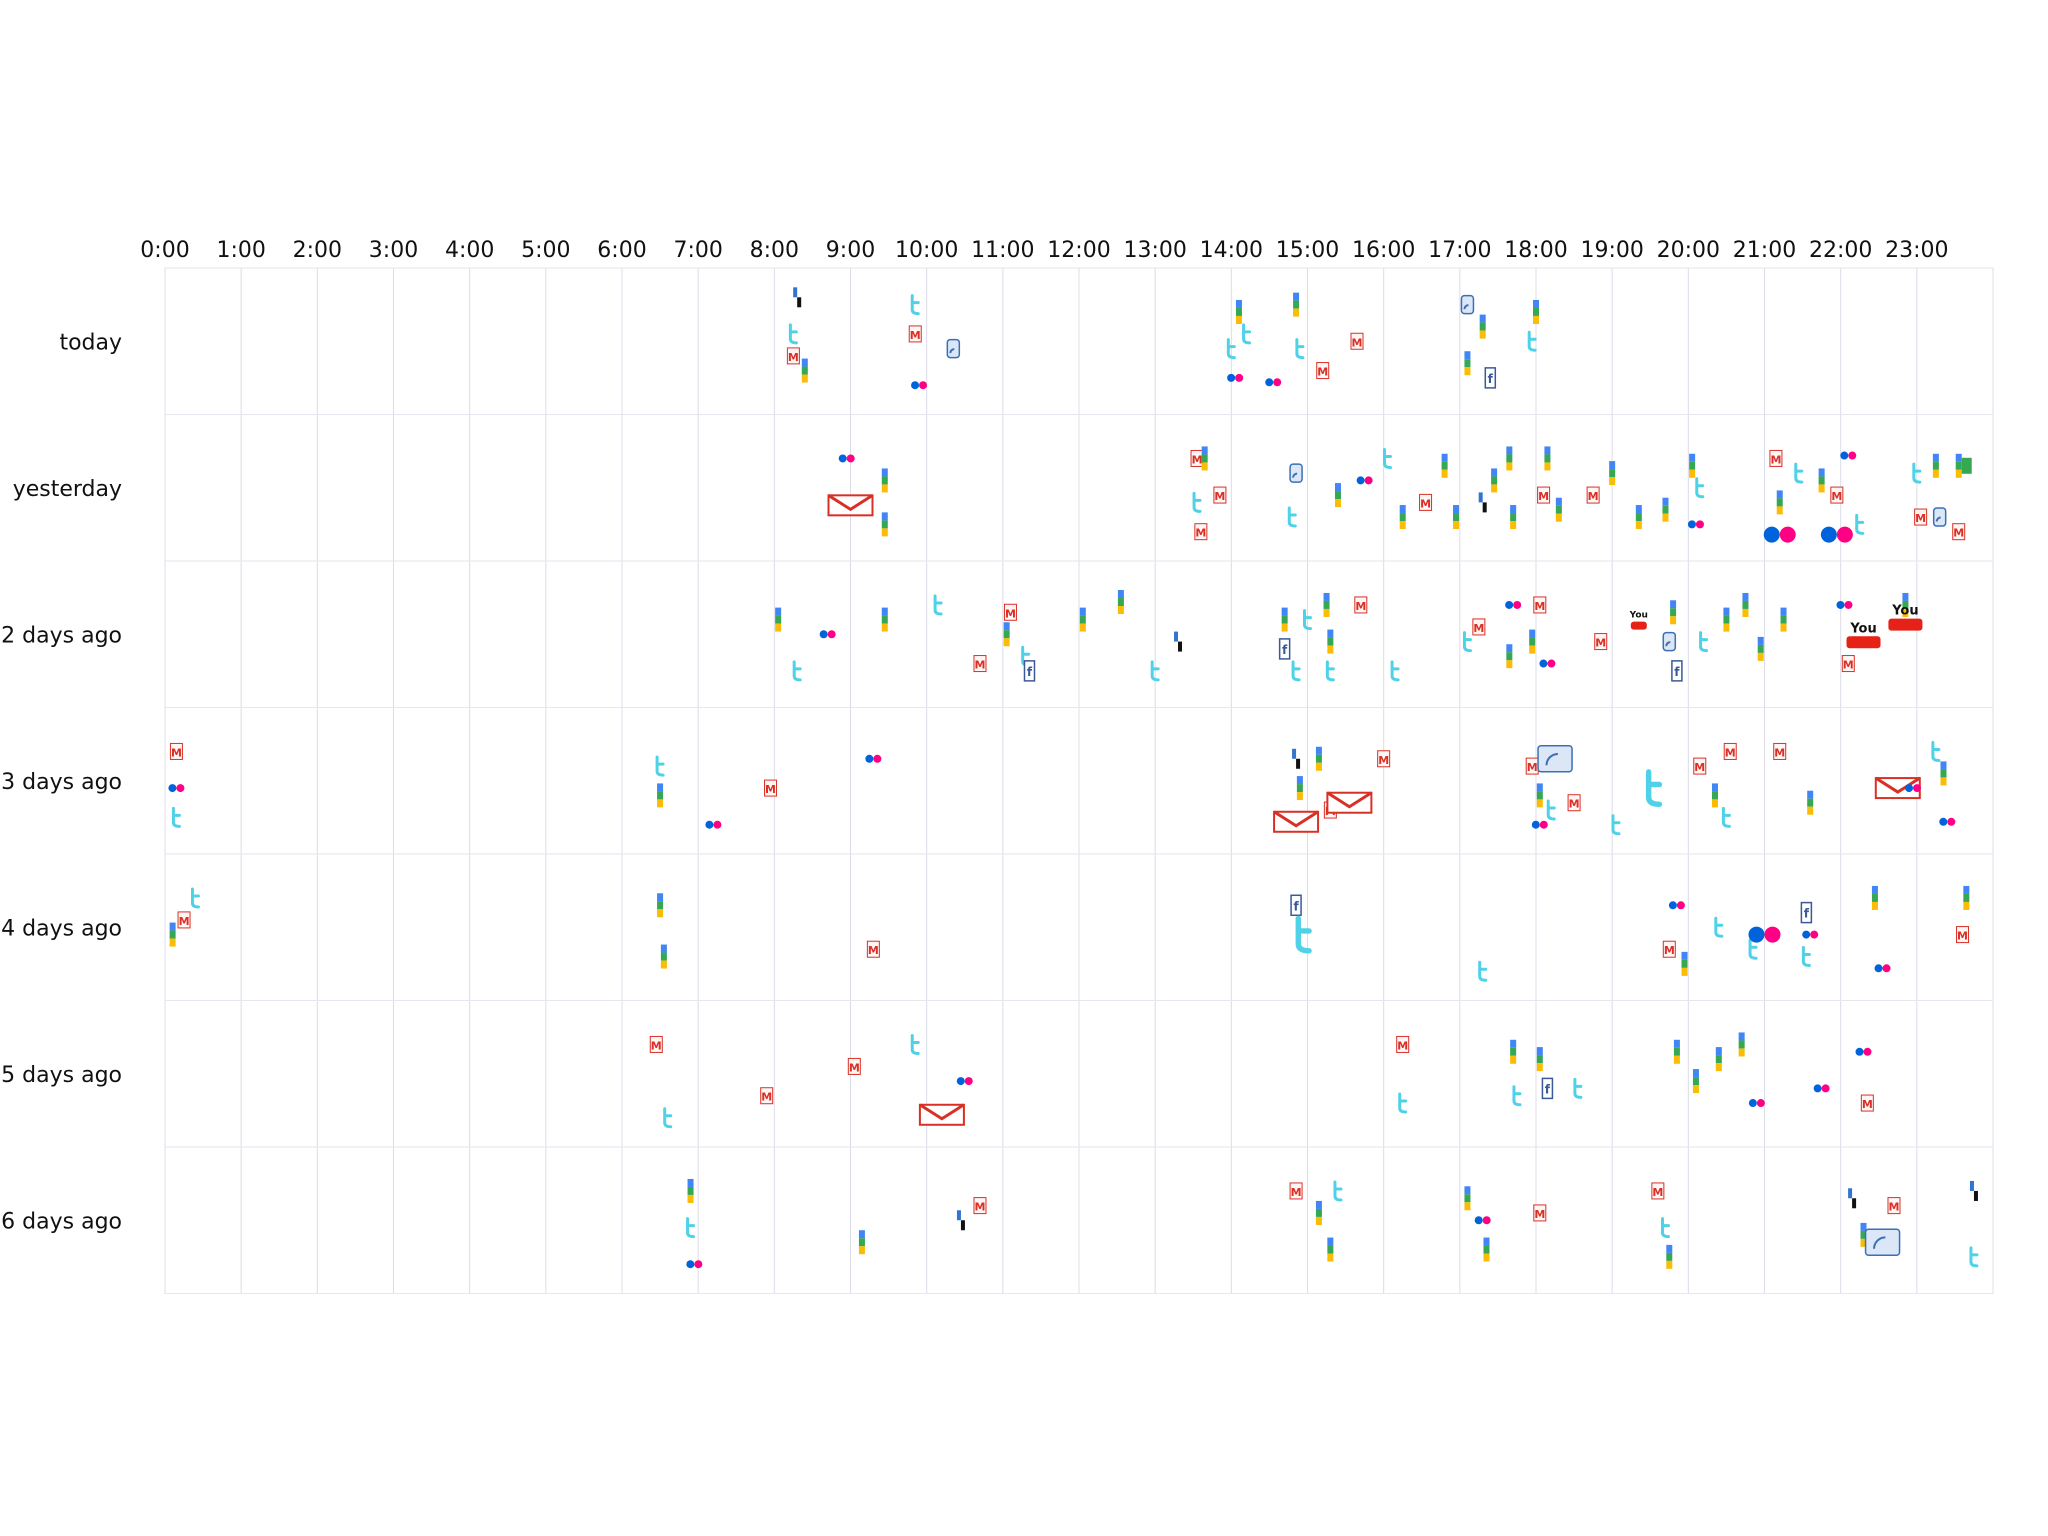 The width and height of the screenshot is (2048, 1536). I want to click on hour-tick-label: 19:00, so click(1611, 250).